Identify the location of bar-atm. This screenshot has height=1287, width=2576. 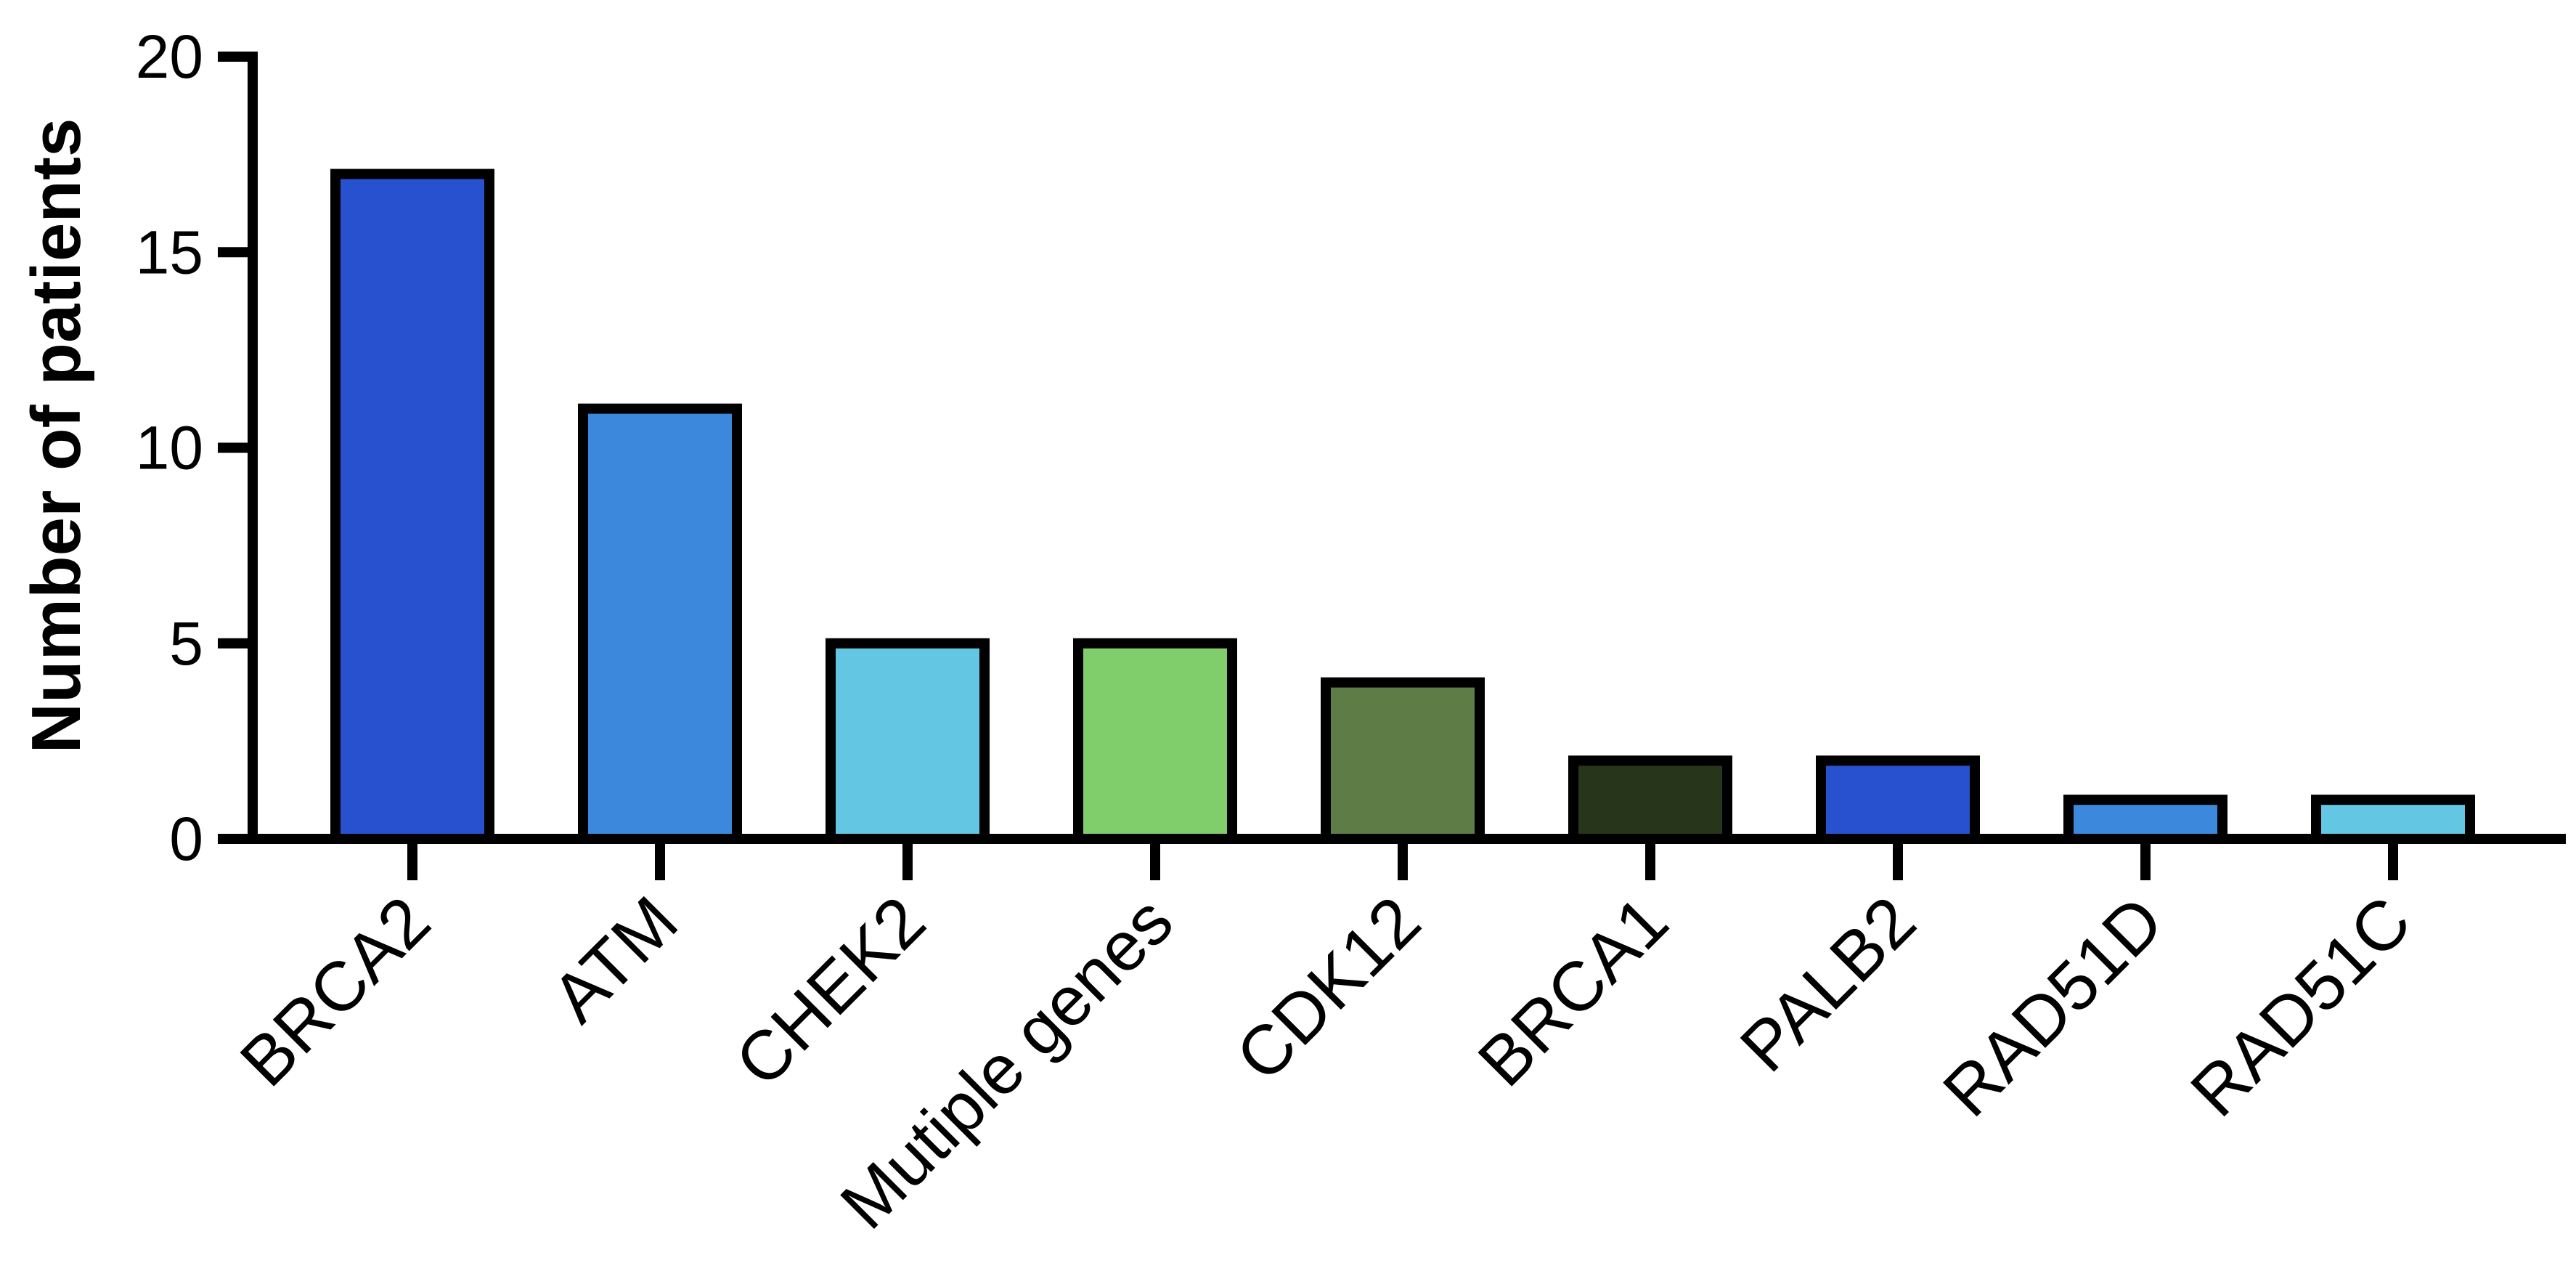
(660, 623).